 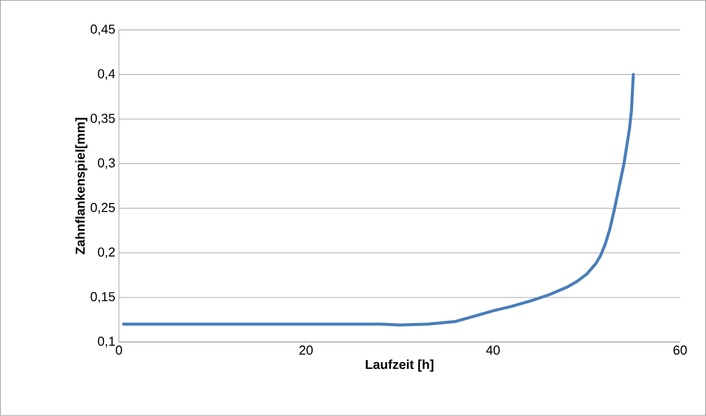 What do you see at coordinates (81, 186) in the screenshot?
I see `y-axis-title: Zahnflankenspiel[mm]` at bounding box center [81, 186].